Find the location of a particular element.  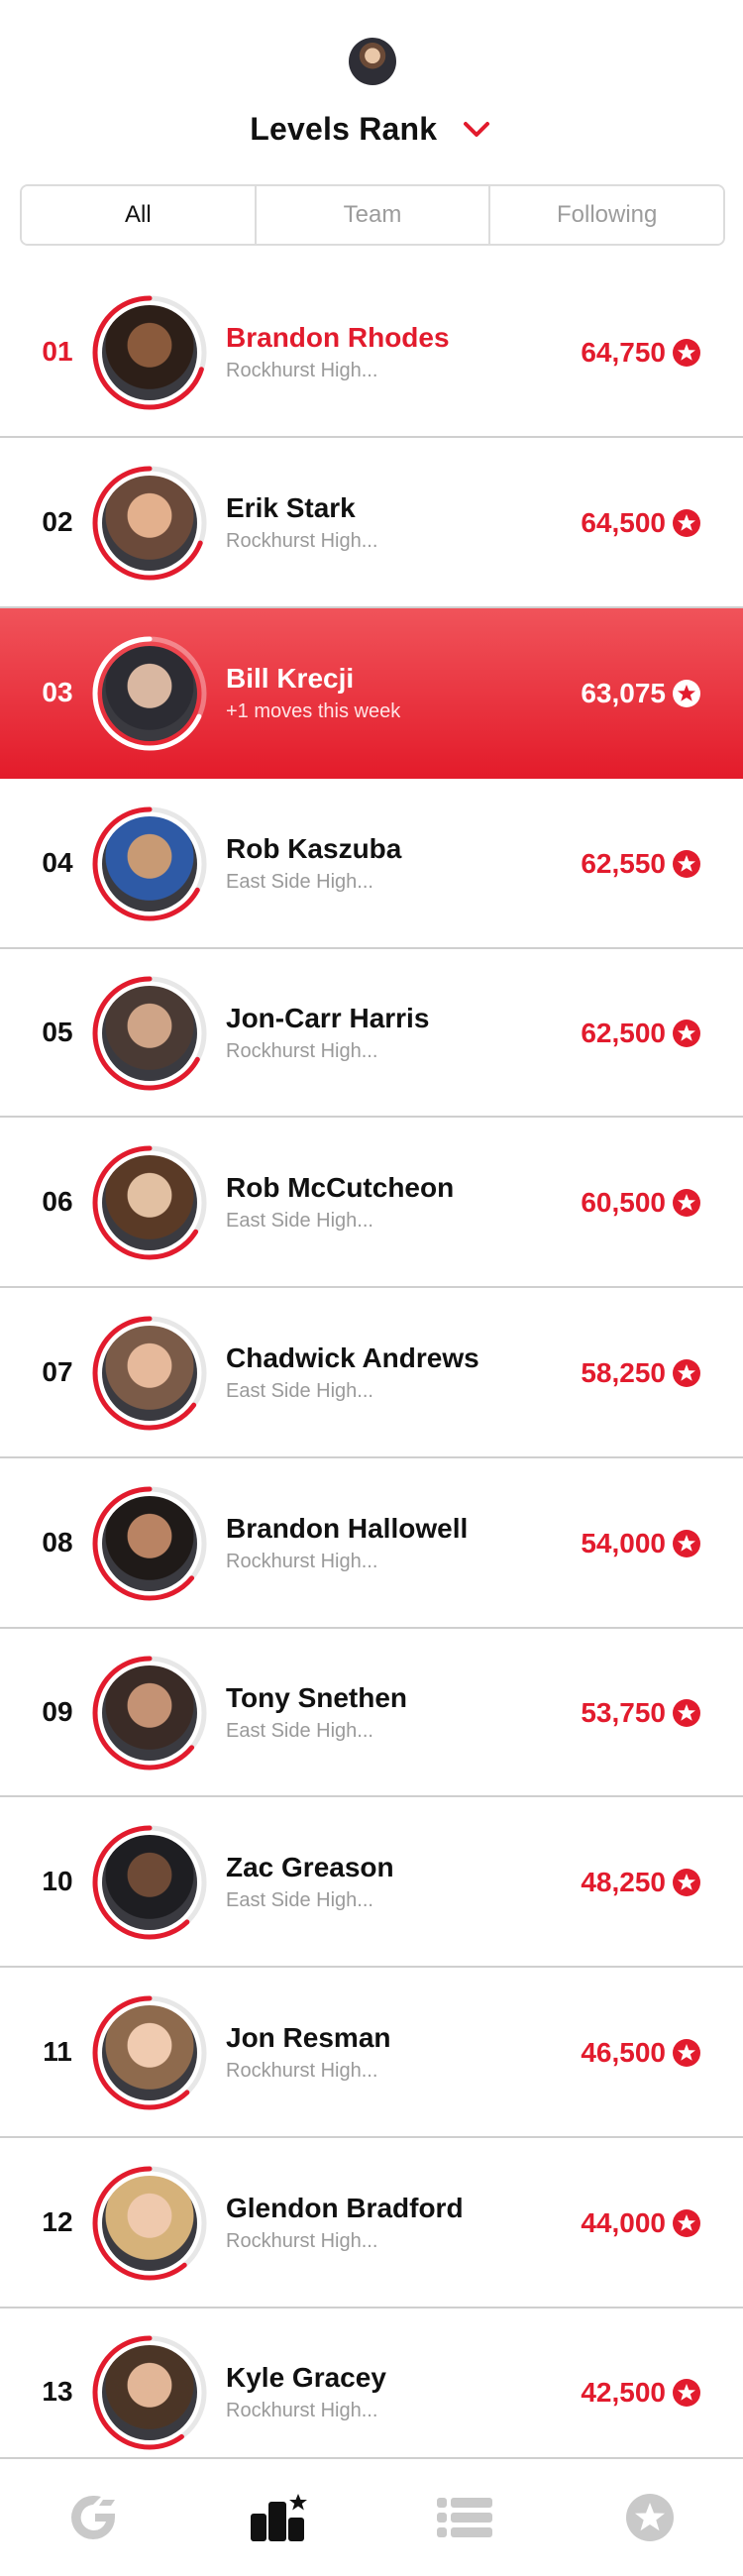

player-points: 64,500 is located at coordinates (641, 523).